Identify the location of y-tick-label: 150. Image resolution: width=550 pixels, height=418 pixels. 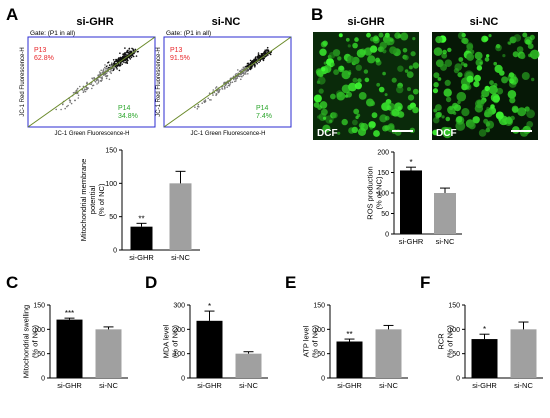
(111, 151).